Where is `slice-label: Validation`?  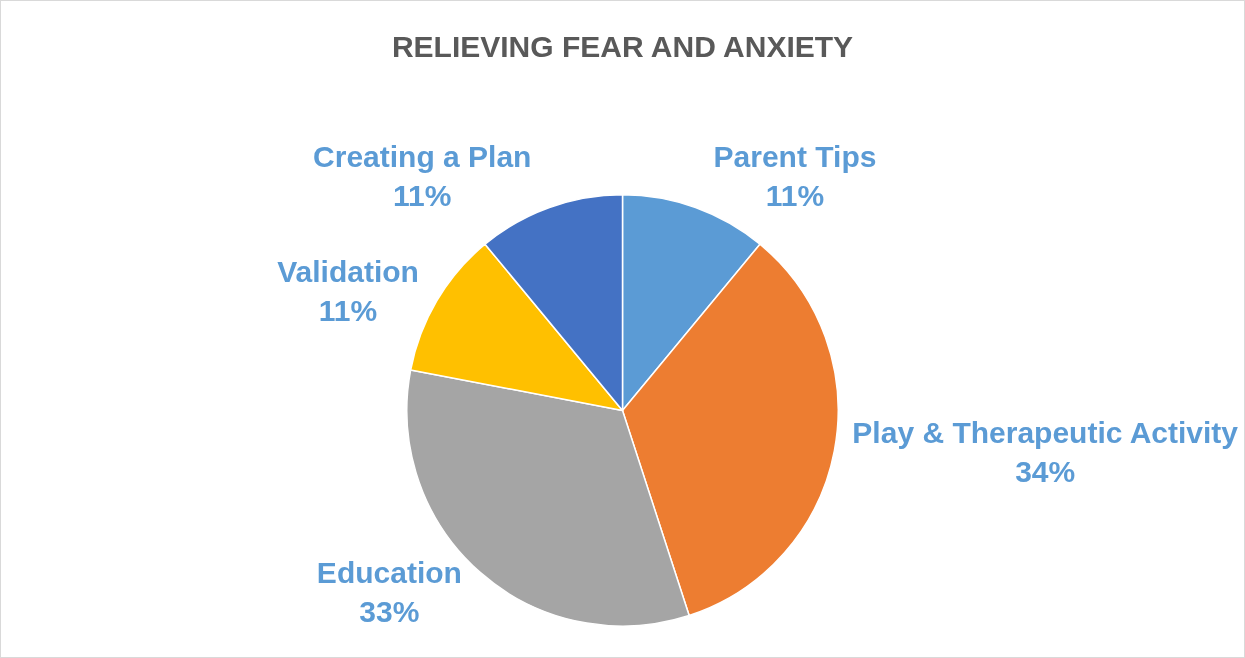 slice-label: Validation is located at coordinates (348, 272).